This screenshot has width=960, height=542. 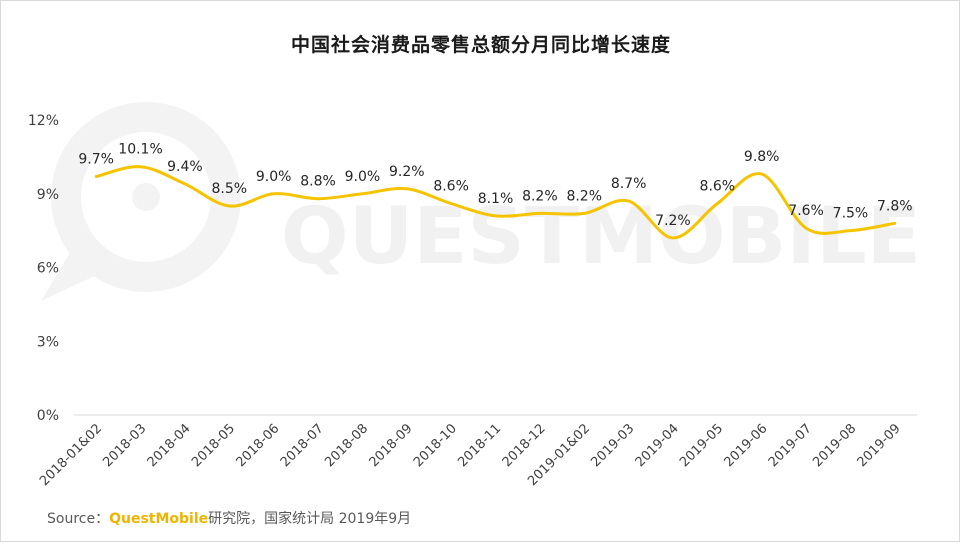 What do you see at coordinates (48, 342) in the screenshot?
I see `y-tick-label: 3%` at bounding box center [48, 342].